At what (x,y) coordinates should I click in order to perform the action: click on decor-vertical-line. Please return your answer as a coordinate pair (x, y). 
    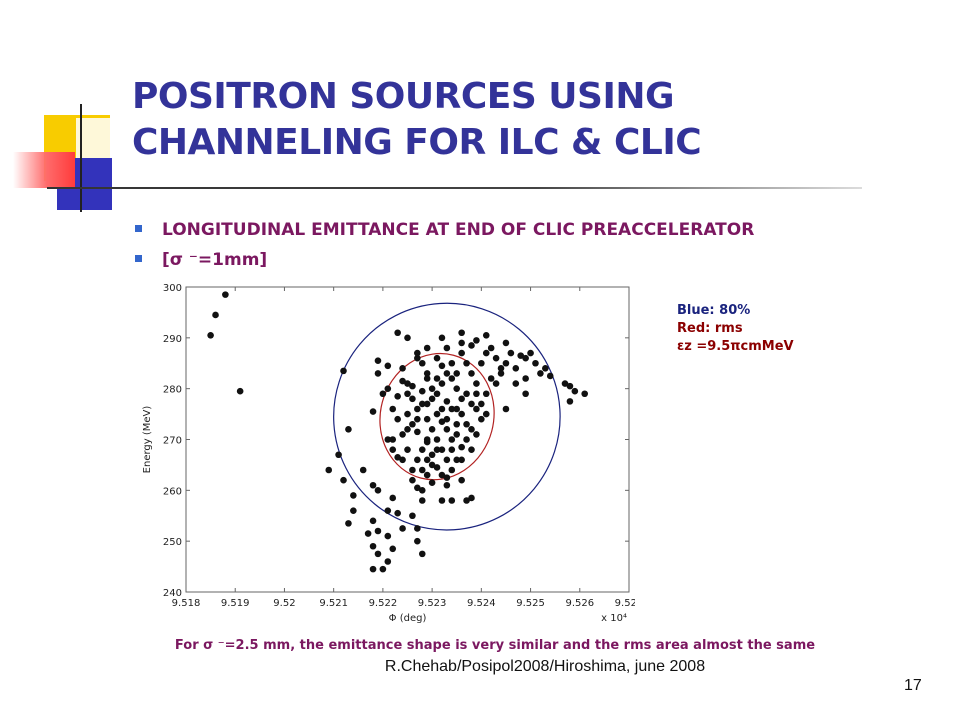
    Looking at the image, I should click on (81, 158).